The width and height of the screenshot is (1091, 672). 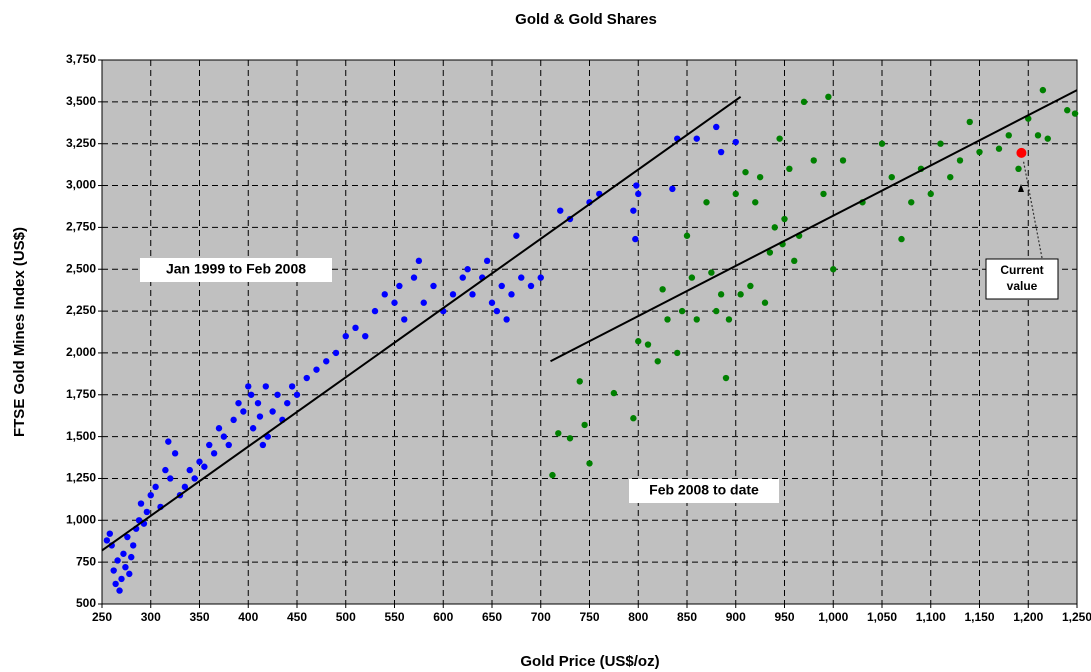 I want to click on x-tick-label: 1,150, so click(x=979, y=617).